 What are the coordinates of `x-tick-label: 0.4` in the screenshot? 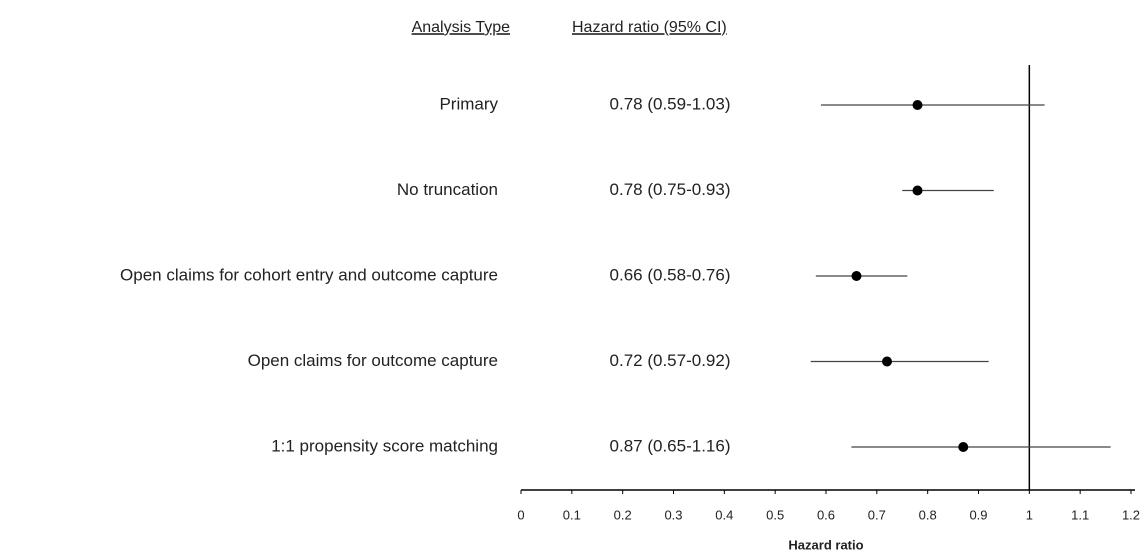 It's located at (724, 514).